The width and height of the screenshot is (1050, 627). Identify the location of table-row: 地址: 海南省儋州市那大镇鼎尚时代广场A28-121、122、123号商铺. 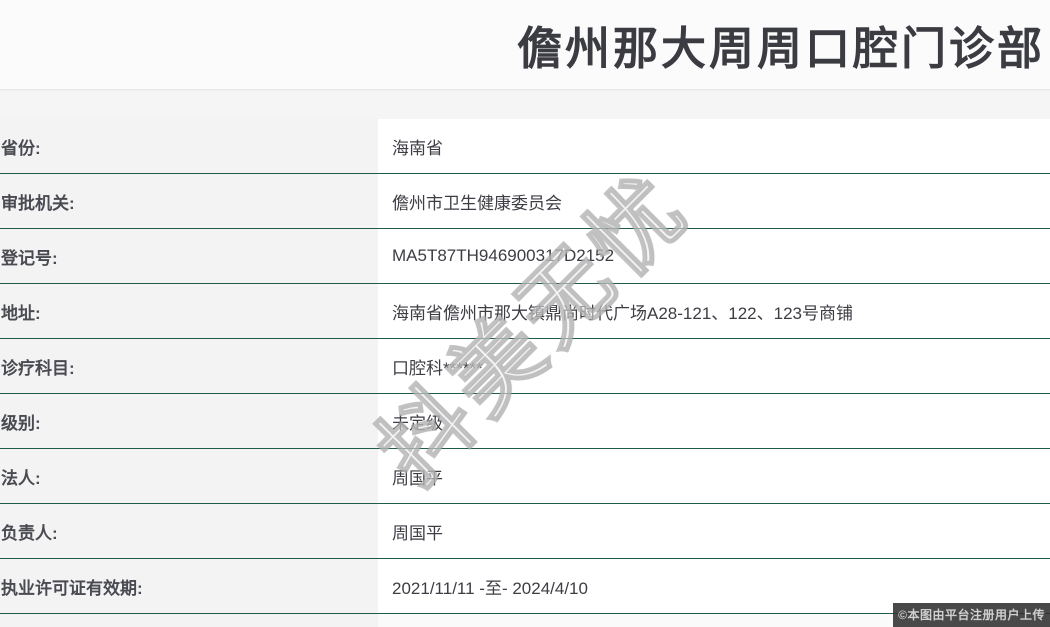
(525, 311).